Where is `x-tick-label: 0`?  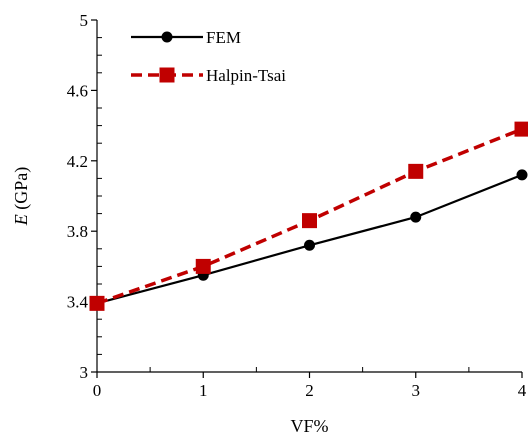
x-tick-label: 0 is located at coordinates (97, 390).